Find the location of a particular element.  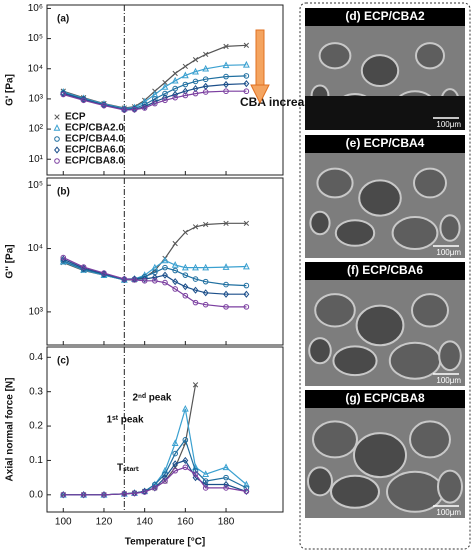

y-tick-label: 0.2 is located at coordinates (36, 426).